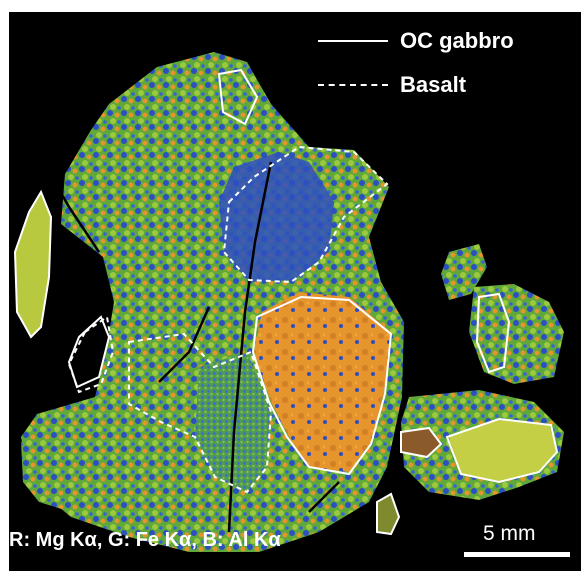 The width and height of the screenshot is (583, 572). Describe the element at coordinates (353, 41) in the screenshot. I see `legend-solid-line` at that location.